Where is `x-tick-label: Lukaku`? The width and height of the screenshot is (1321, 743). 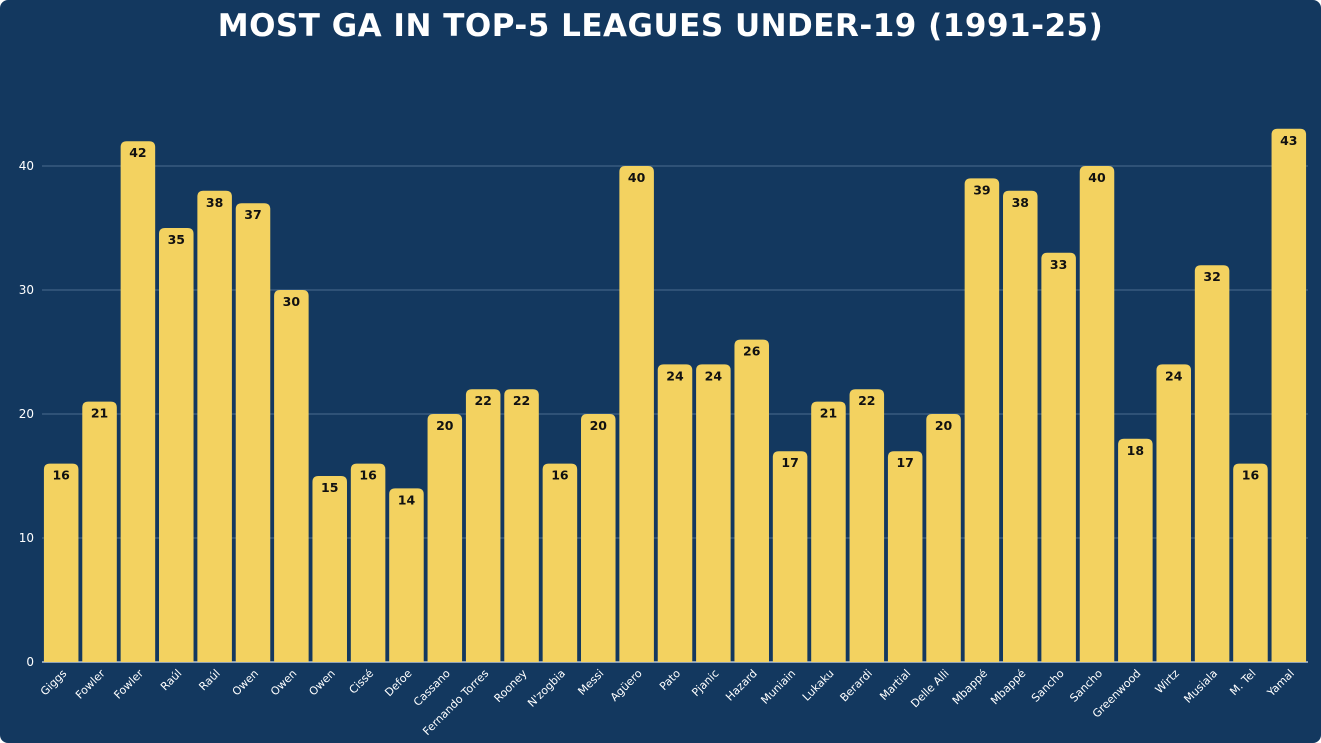 x-tick-label: Lukaku is located at coordinates (818, 685).